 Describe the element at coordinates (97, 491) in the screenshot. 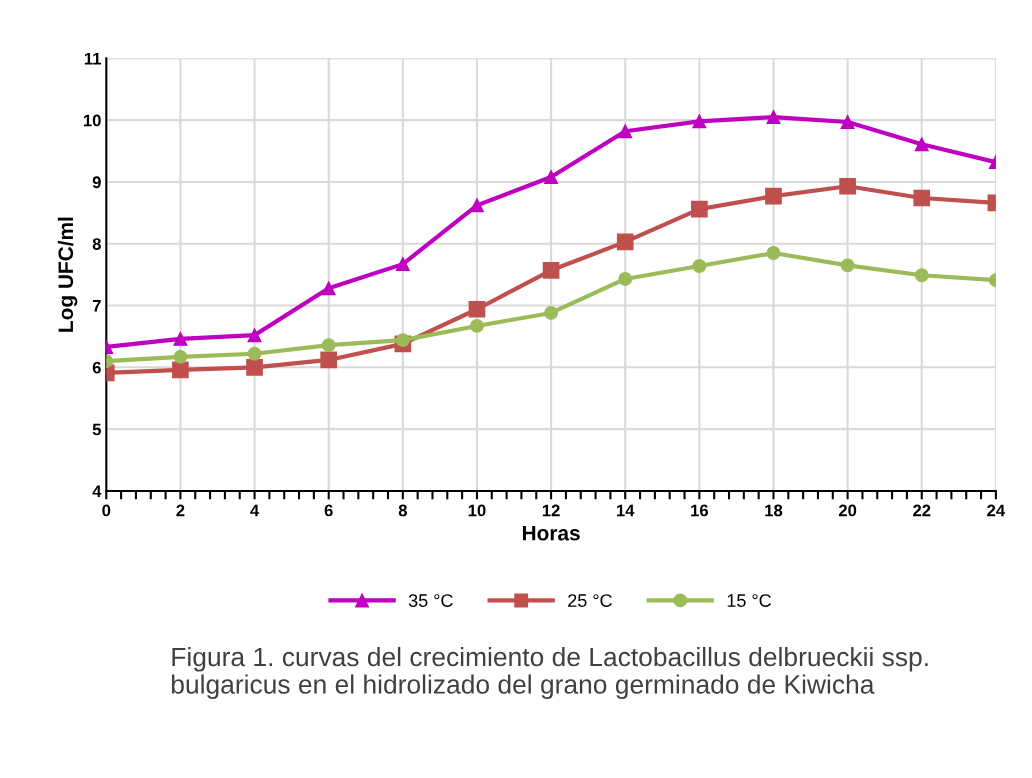

I see `y-tick-label: 4` at that location.